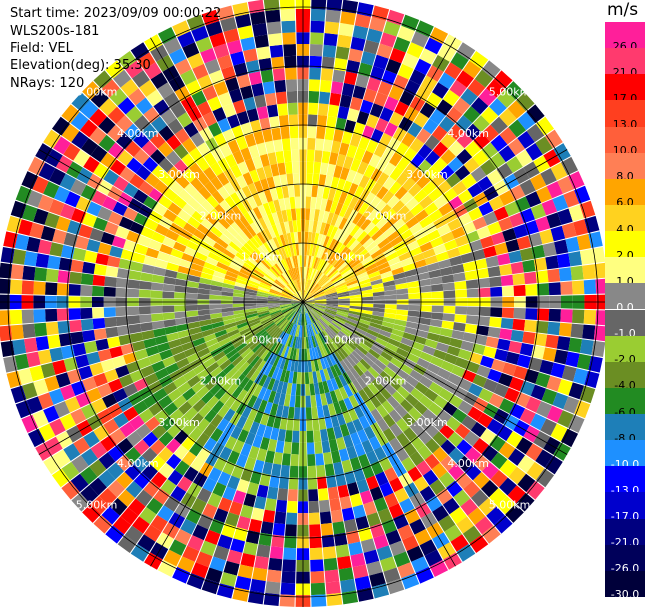 Image resolution: width=647 pixels, height=607 pixels. I want to click on colorbar-segment: 26.0, so click(625, 37).